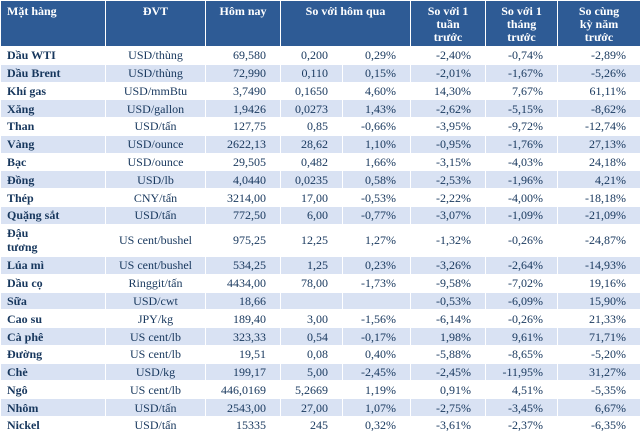 The height and width of the screenshot is (435, 640). What do you see at coordinates (598, 390) in the screenshot?
I see `year-change-pct-cell: -5,35%` at bounding box center [598, 390].